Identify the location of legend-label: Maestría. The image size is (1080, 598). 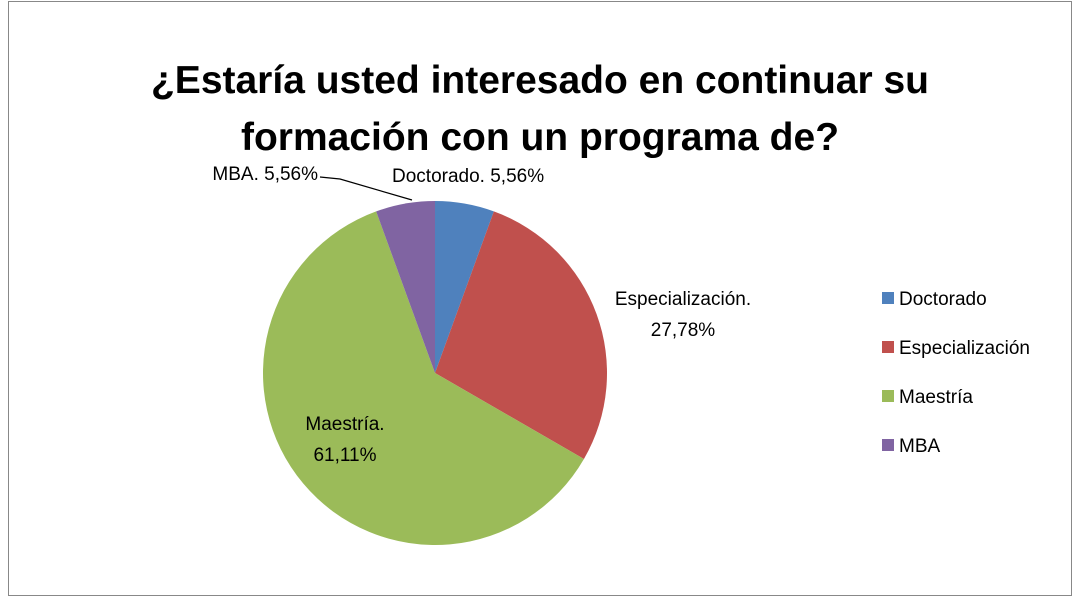
(936, 397).